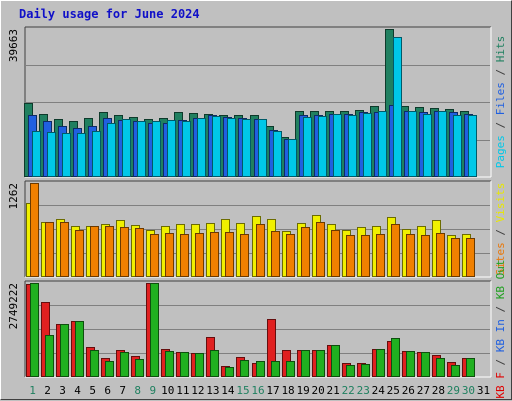 Image resolution: width=512 pixels, height=401 pixels. What do you see at coordinates (500, 151) in the screenshot?
I see `legend-item-pages: Pages` at bounding box center [500, 151].